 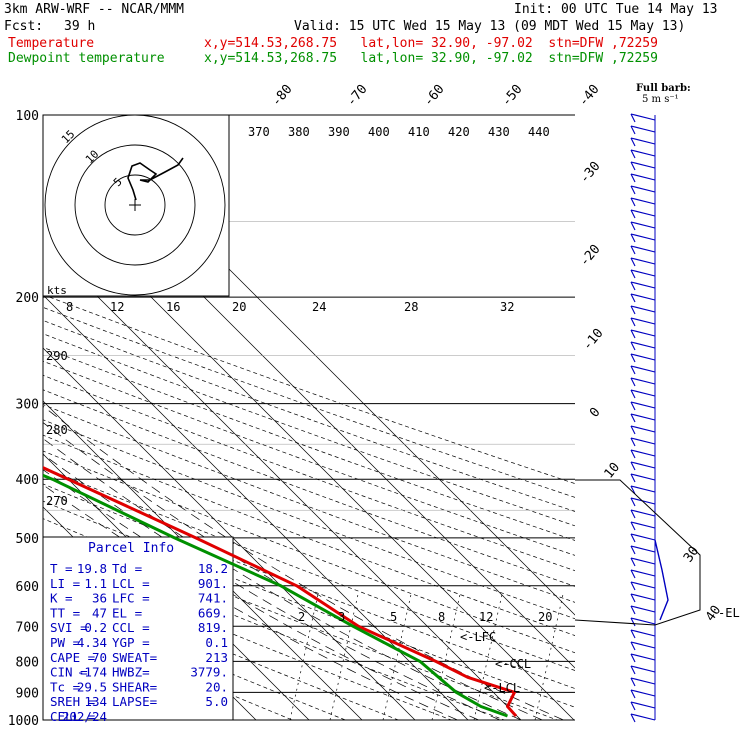 What do you see at coordinates (127, 612) in the screenshot?
I see `parcel-info-cell: EL =` at bounding box center [127, 612].